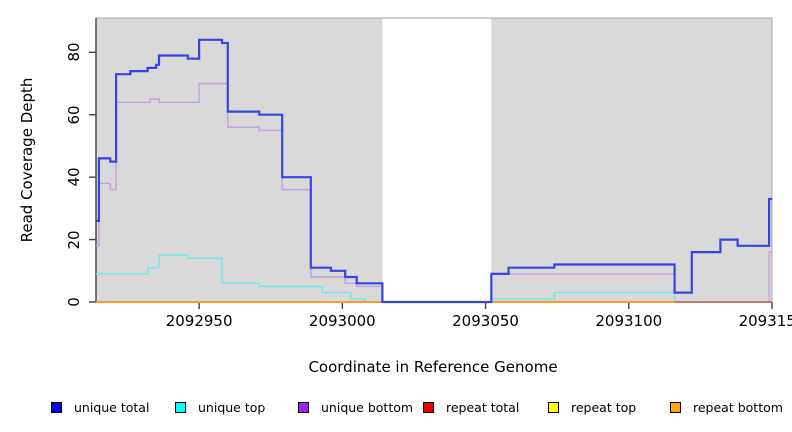 Image resolution: width=792 pixels, height=432 pixels. I want to click on legend-item-repeat-bottom: repeat bottom, so click(726, 407).